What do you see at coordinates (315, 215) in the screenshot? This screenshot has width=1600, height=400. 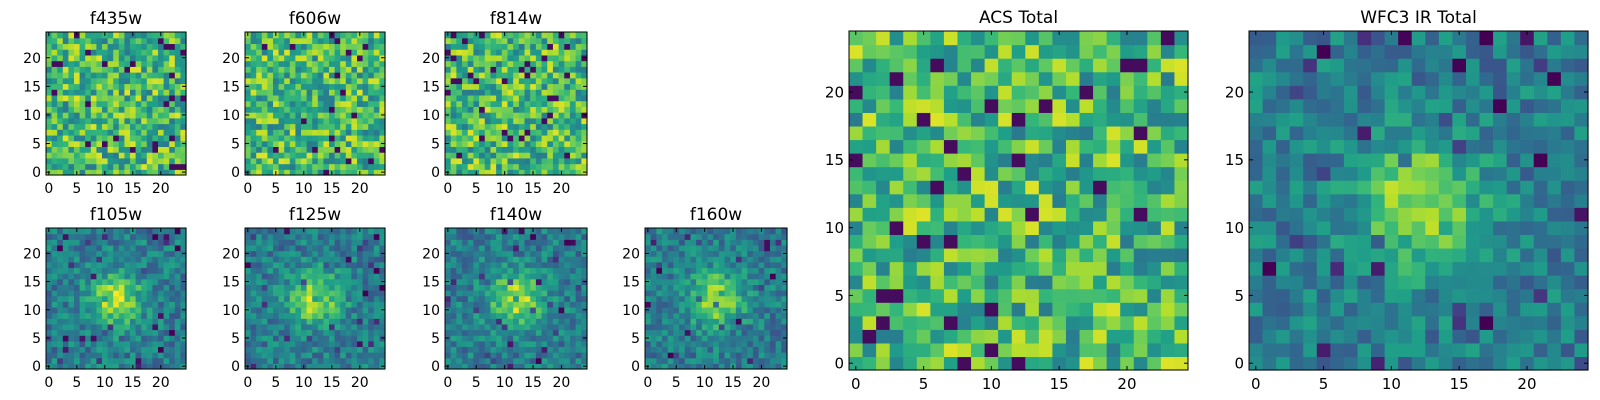 I see `panel-title: f125w` at bounding box center [315, 215].